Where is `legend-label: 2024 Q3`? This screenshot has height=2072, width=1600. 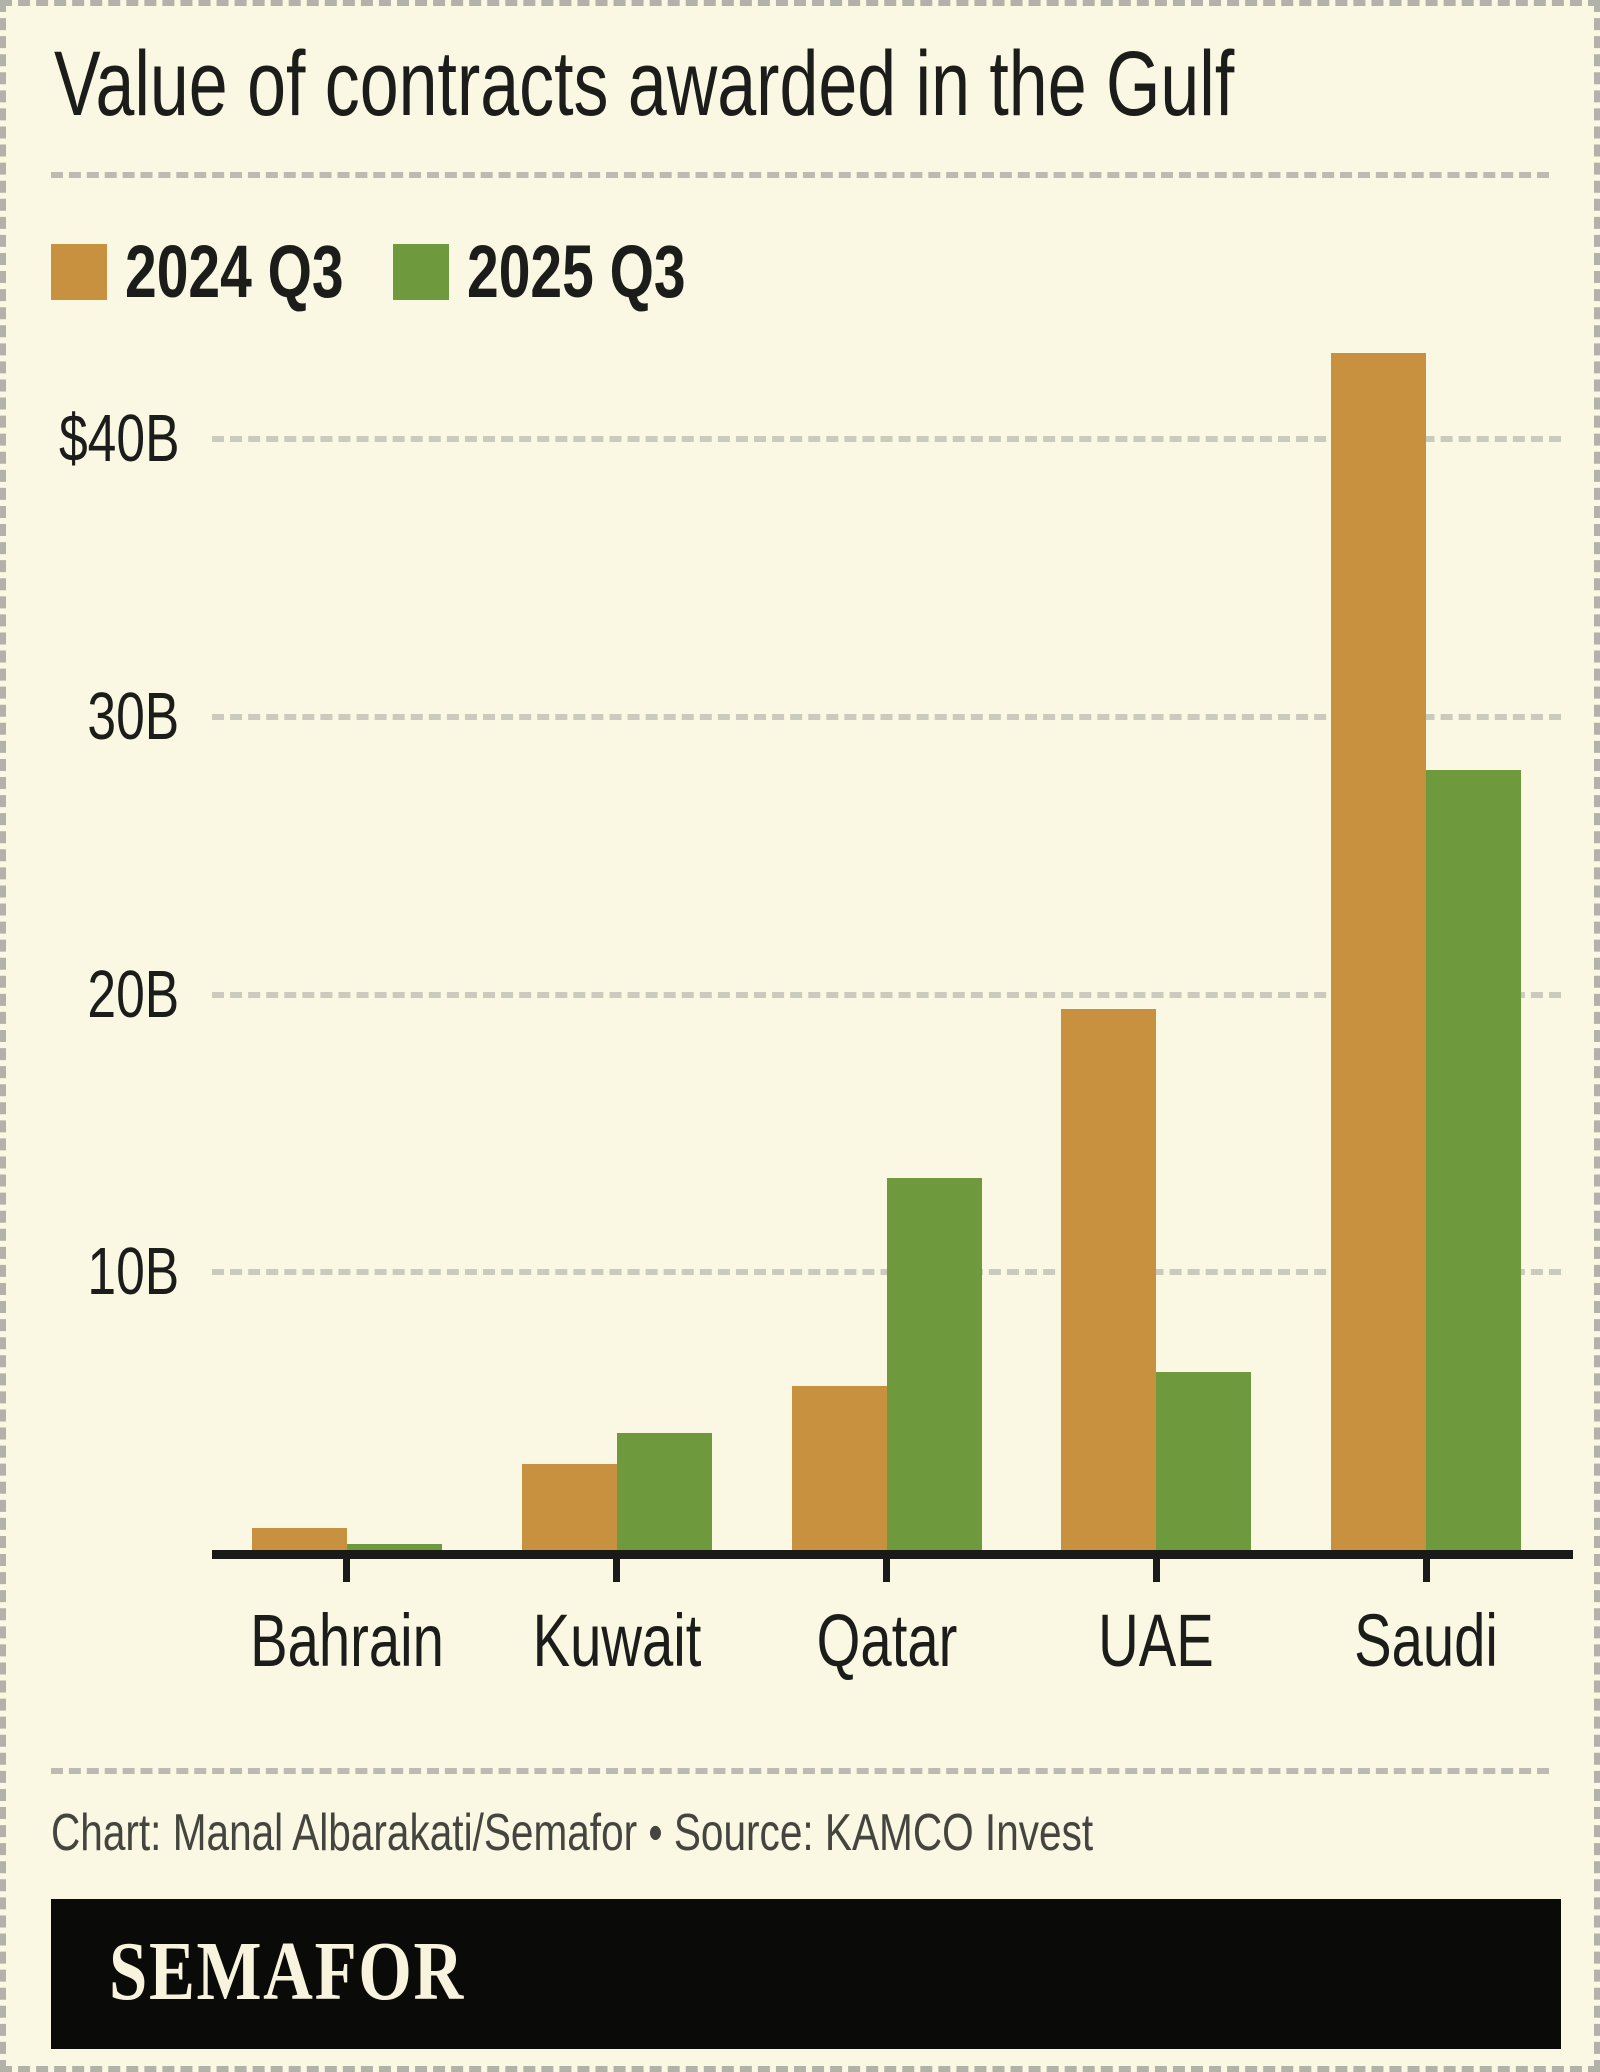
legend-label: 2024 Q3 is located at coordinates (234, 271).